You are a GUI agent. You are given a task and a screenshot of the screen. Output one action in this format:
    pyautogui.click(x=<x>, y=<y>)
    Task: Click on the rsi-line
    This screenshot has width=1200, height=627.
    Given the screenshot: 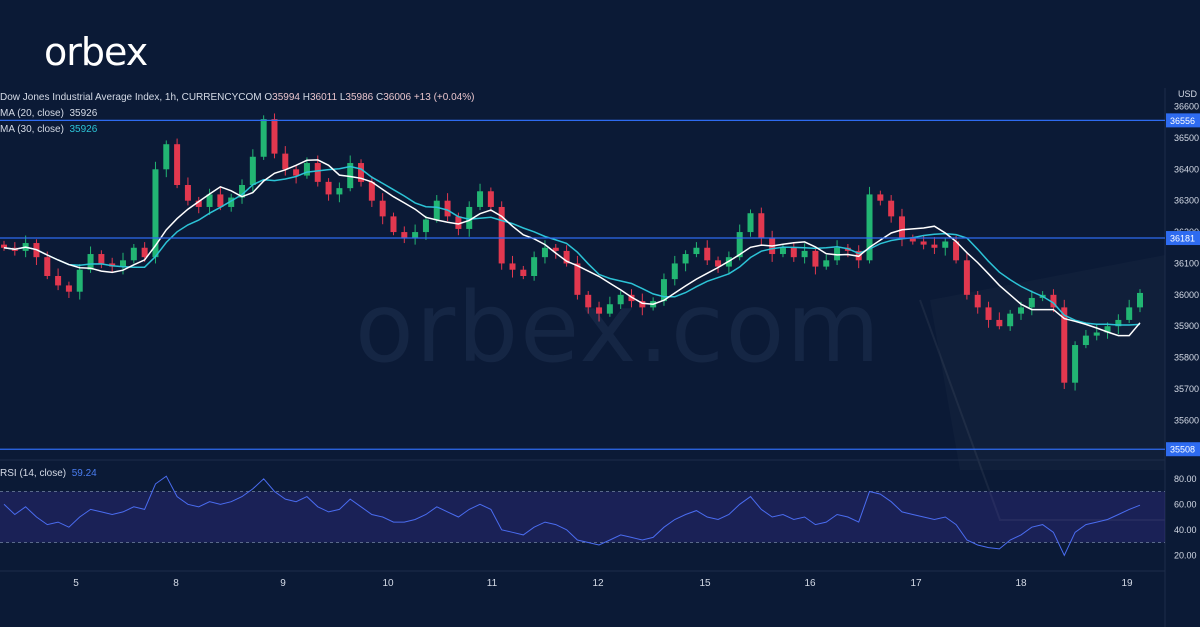 What is the action you would take?
    pyautogui.click(x=572, y=516)
    